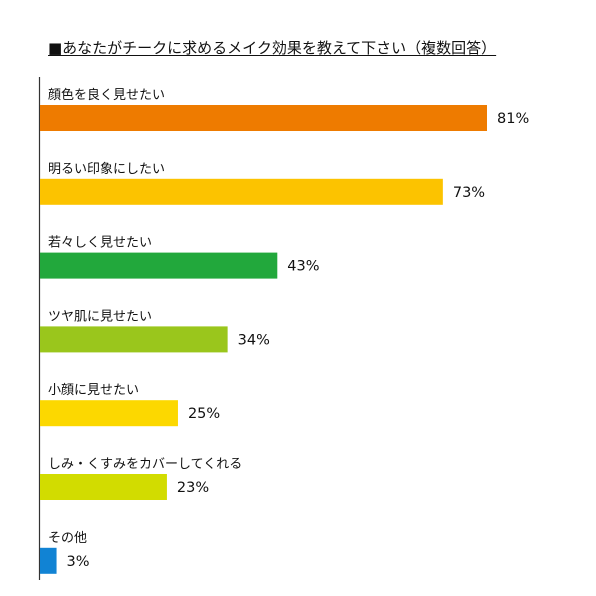  I want to click on category-label: しみ・くすみをカバーしてくれる, so click(145, 464).